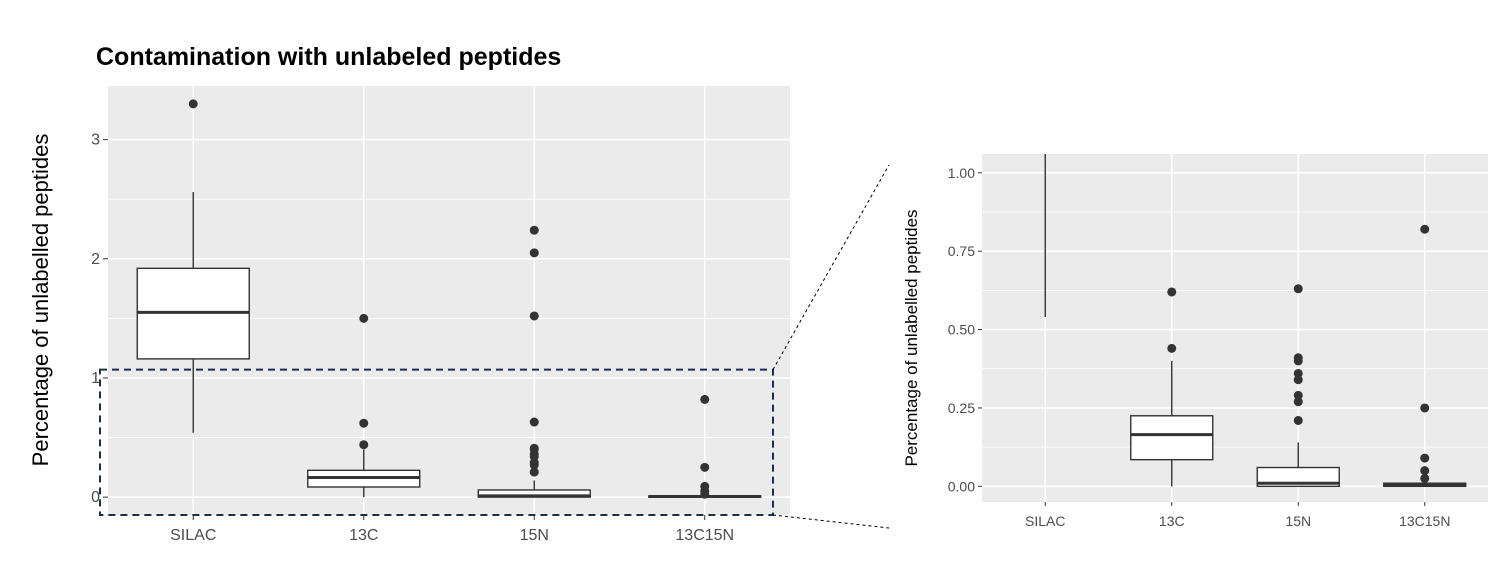 The width and height of the screenshot is (1496, 567). What do you see at coordinates (961, 173) in the screenshot?
I see `y-tick-label: 1.00` at bounding box center [961, 173].